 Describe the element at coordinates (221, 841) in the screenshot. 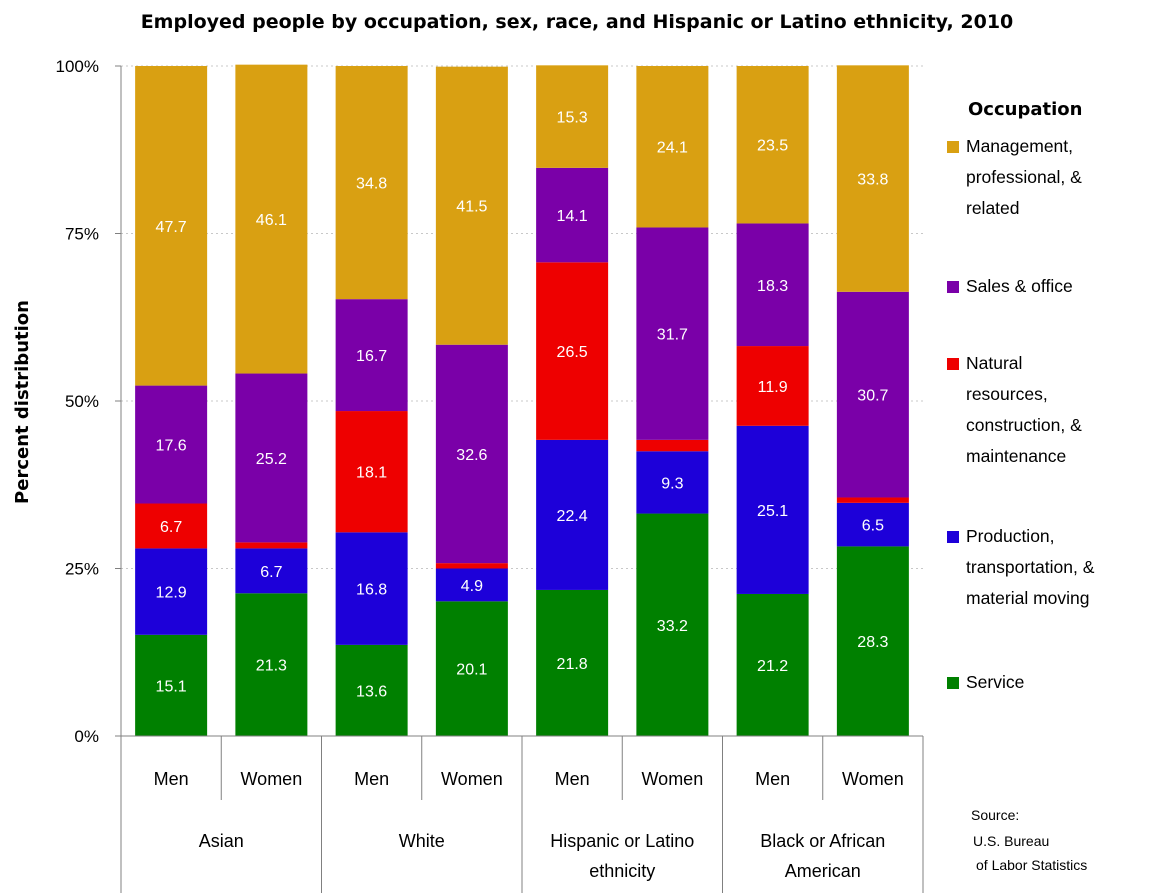

I see `group-label: Asian` at that location.